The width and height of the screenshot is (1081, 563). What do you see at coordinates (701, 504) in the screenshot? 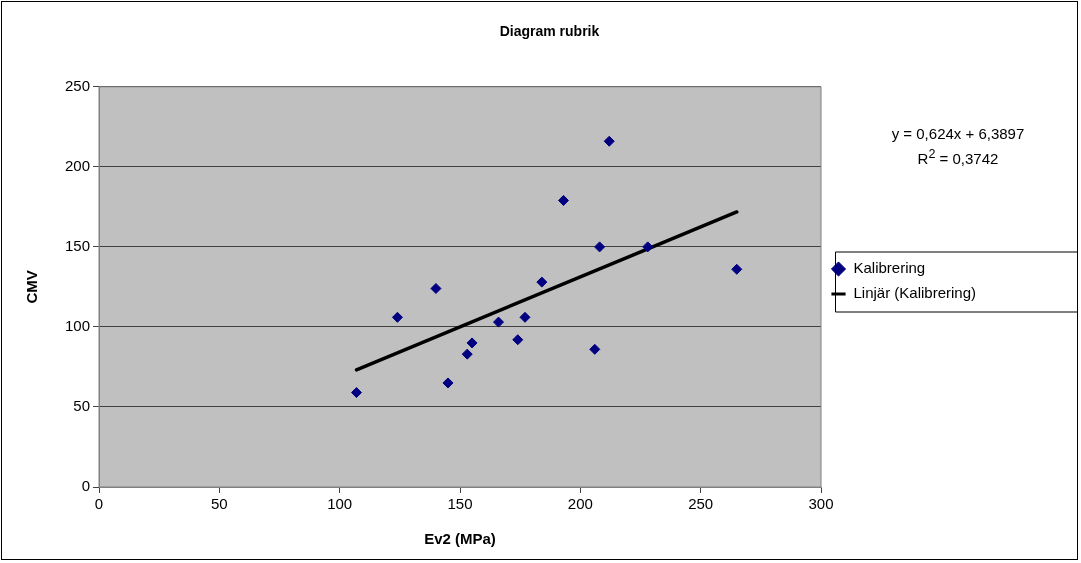
I see `x-tick-label: 250` at bounding box center [701, 504].